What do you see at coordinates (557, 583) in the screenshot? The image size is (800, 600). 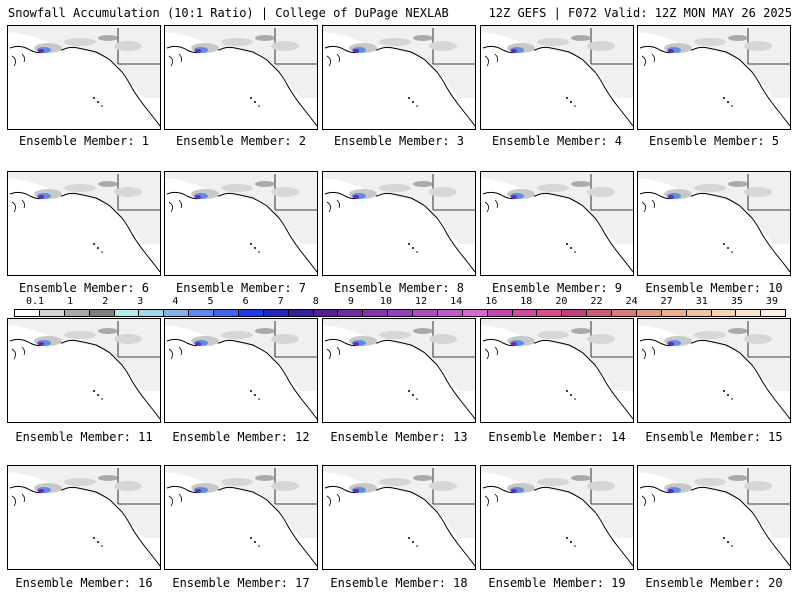 I see `ensemble-caption-19: Ensemble Member: 19` at bounding box center [557, 583].